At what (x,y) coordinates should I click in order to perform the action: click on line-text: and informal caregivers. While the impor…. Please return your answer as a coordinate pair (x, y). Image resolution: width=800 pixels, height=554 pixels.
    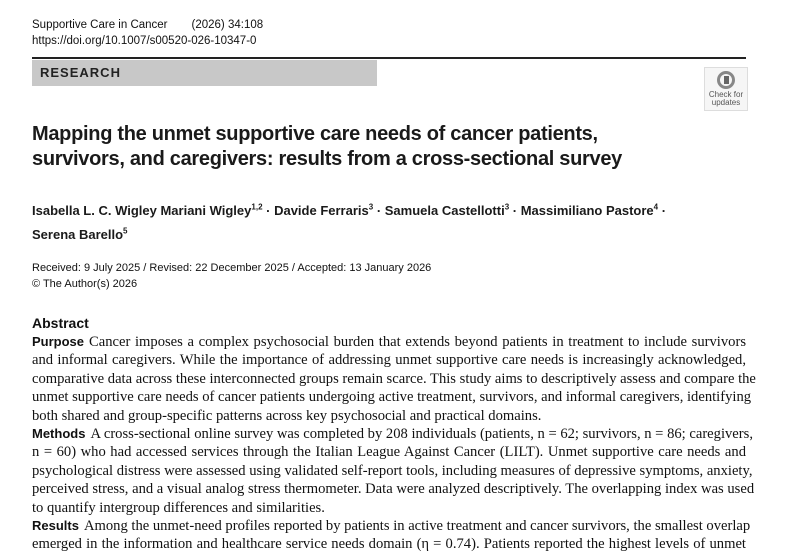
    Looking at the image, I should click on (389, 360).